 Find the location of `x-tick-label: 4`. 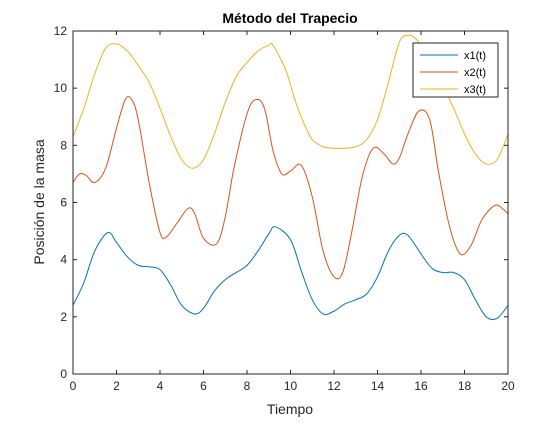

x-tick-label: 4 is located at coordinates (160, 386).